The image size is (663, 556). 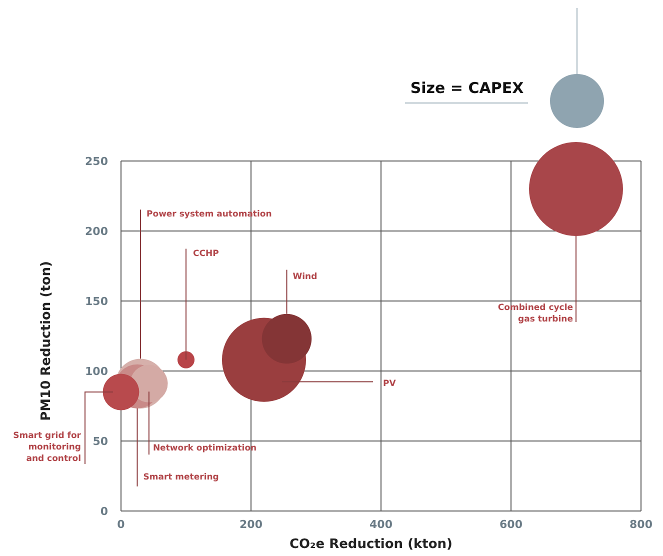 What do you see at coordinates (371, 544) in the screenshot?
I see `x-axis-title: CO₂e Reduction (kton)` at bounding box center [371, 544].